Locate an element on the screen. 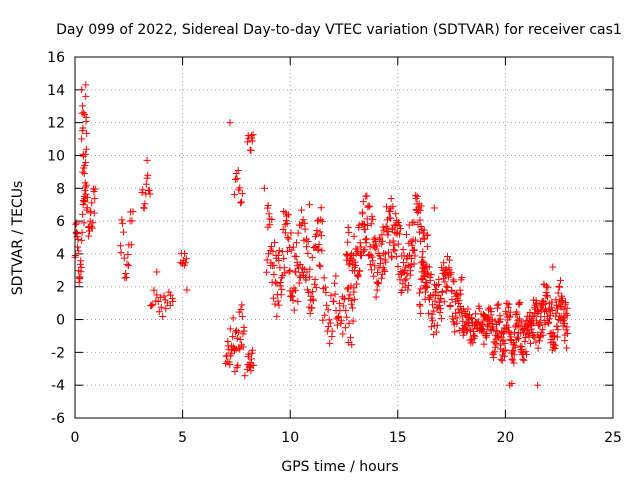  y-tick-labels: -6 -4 -2 0 2 4 6 8 10 12 14 16 is located at coordinates (56, 238).